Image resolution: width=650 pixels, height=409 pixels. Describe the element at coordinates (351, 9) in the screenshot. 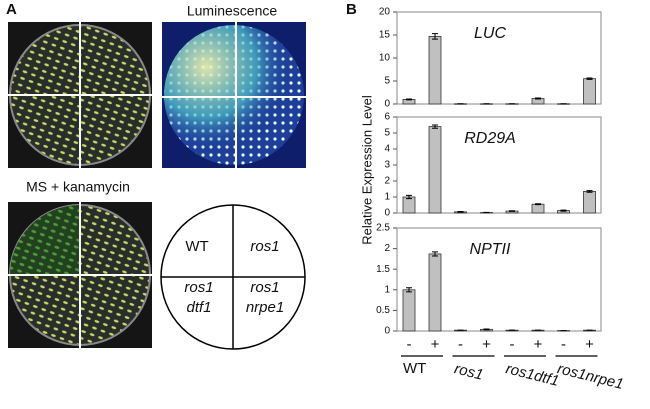

I see `panel-label: B` at that location.